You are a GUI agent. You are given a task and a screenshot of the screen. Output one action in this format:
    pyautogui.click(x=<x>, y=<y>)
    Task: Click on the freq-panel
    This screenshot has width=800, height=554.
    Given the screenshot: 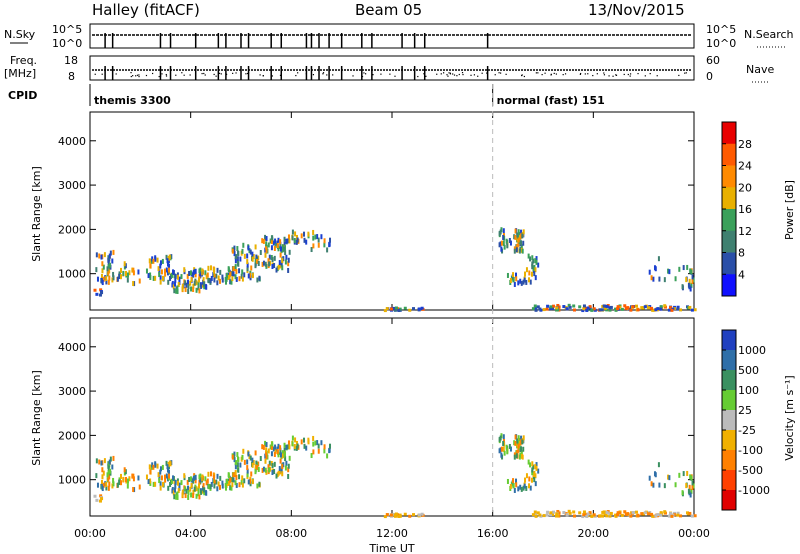 What is the action you would take?
    pyautogui.click(x=392, y=68)
    